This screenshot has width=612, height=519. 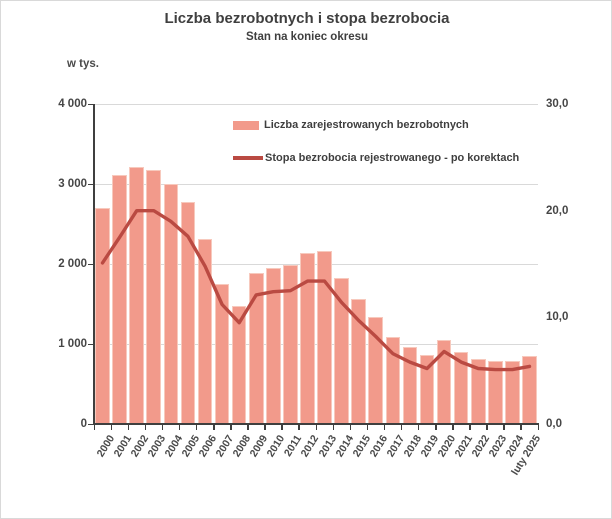 What do you see at coordinates (83, 64) in the screenshot?
I see `left-axis-unit-label: w tys.` at bounding box center [83, 64].